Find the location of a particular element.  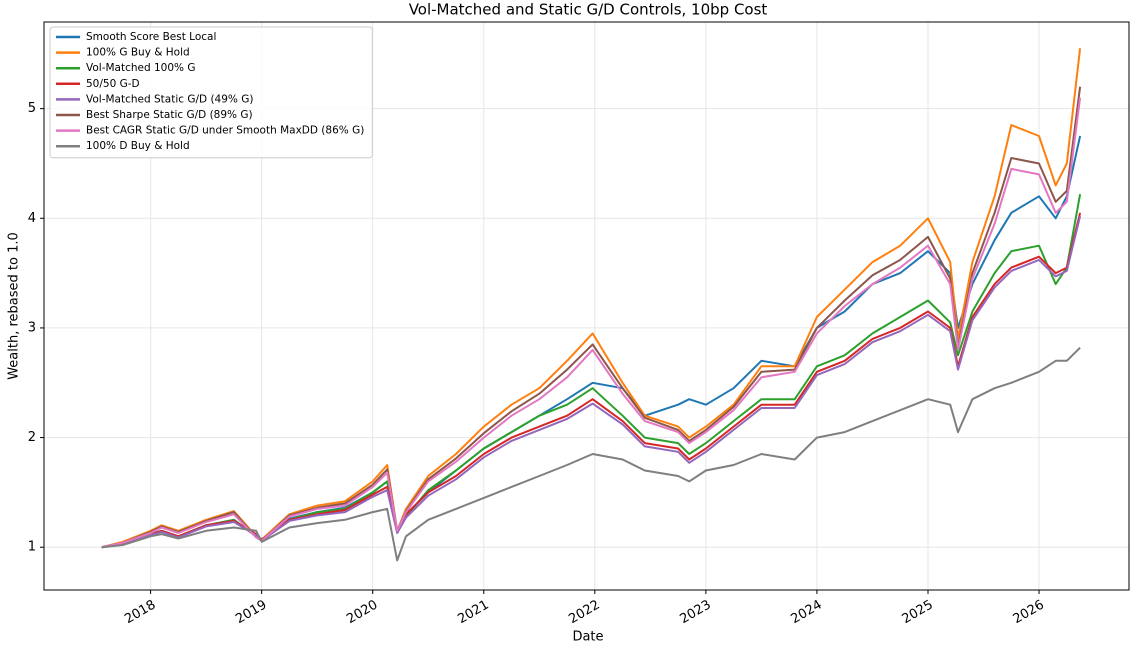

x-tick-label: 2018 is located at coordinates (140, 613).